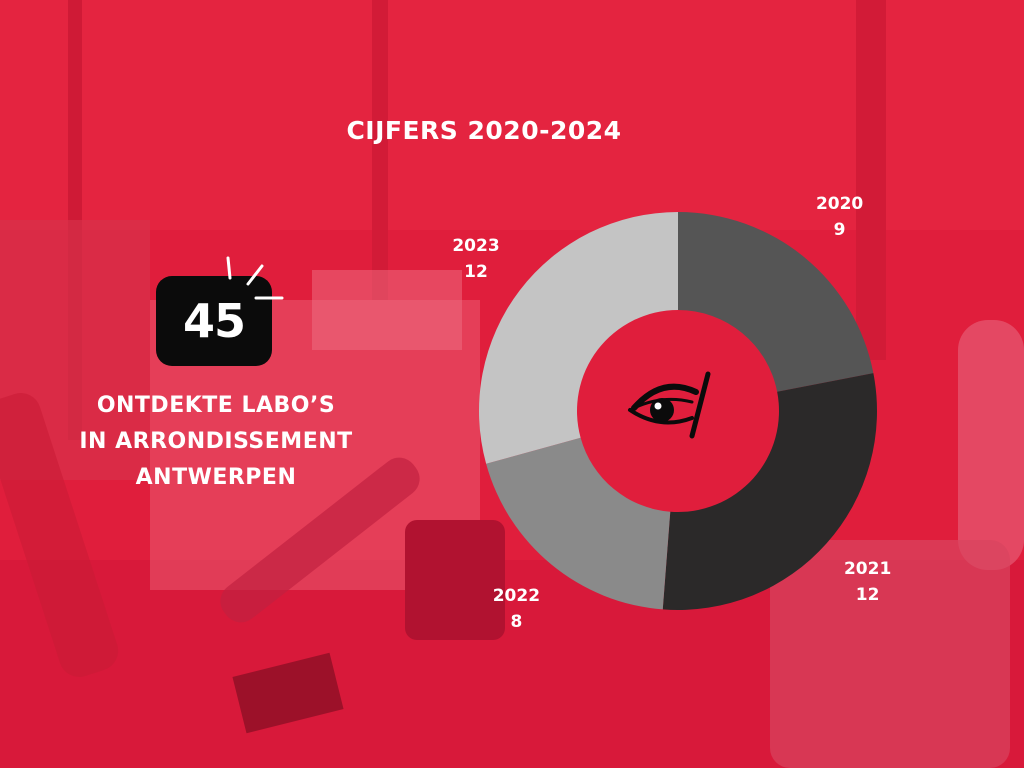 The height and width of the screenshot is (768, 1024). What do you see at coordinates (769, 491) in the screenshot?
I see `donut-slice-2021` at bounding box center [769, 491].